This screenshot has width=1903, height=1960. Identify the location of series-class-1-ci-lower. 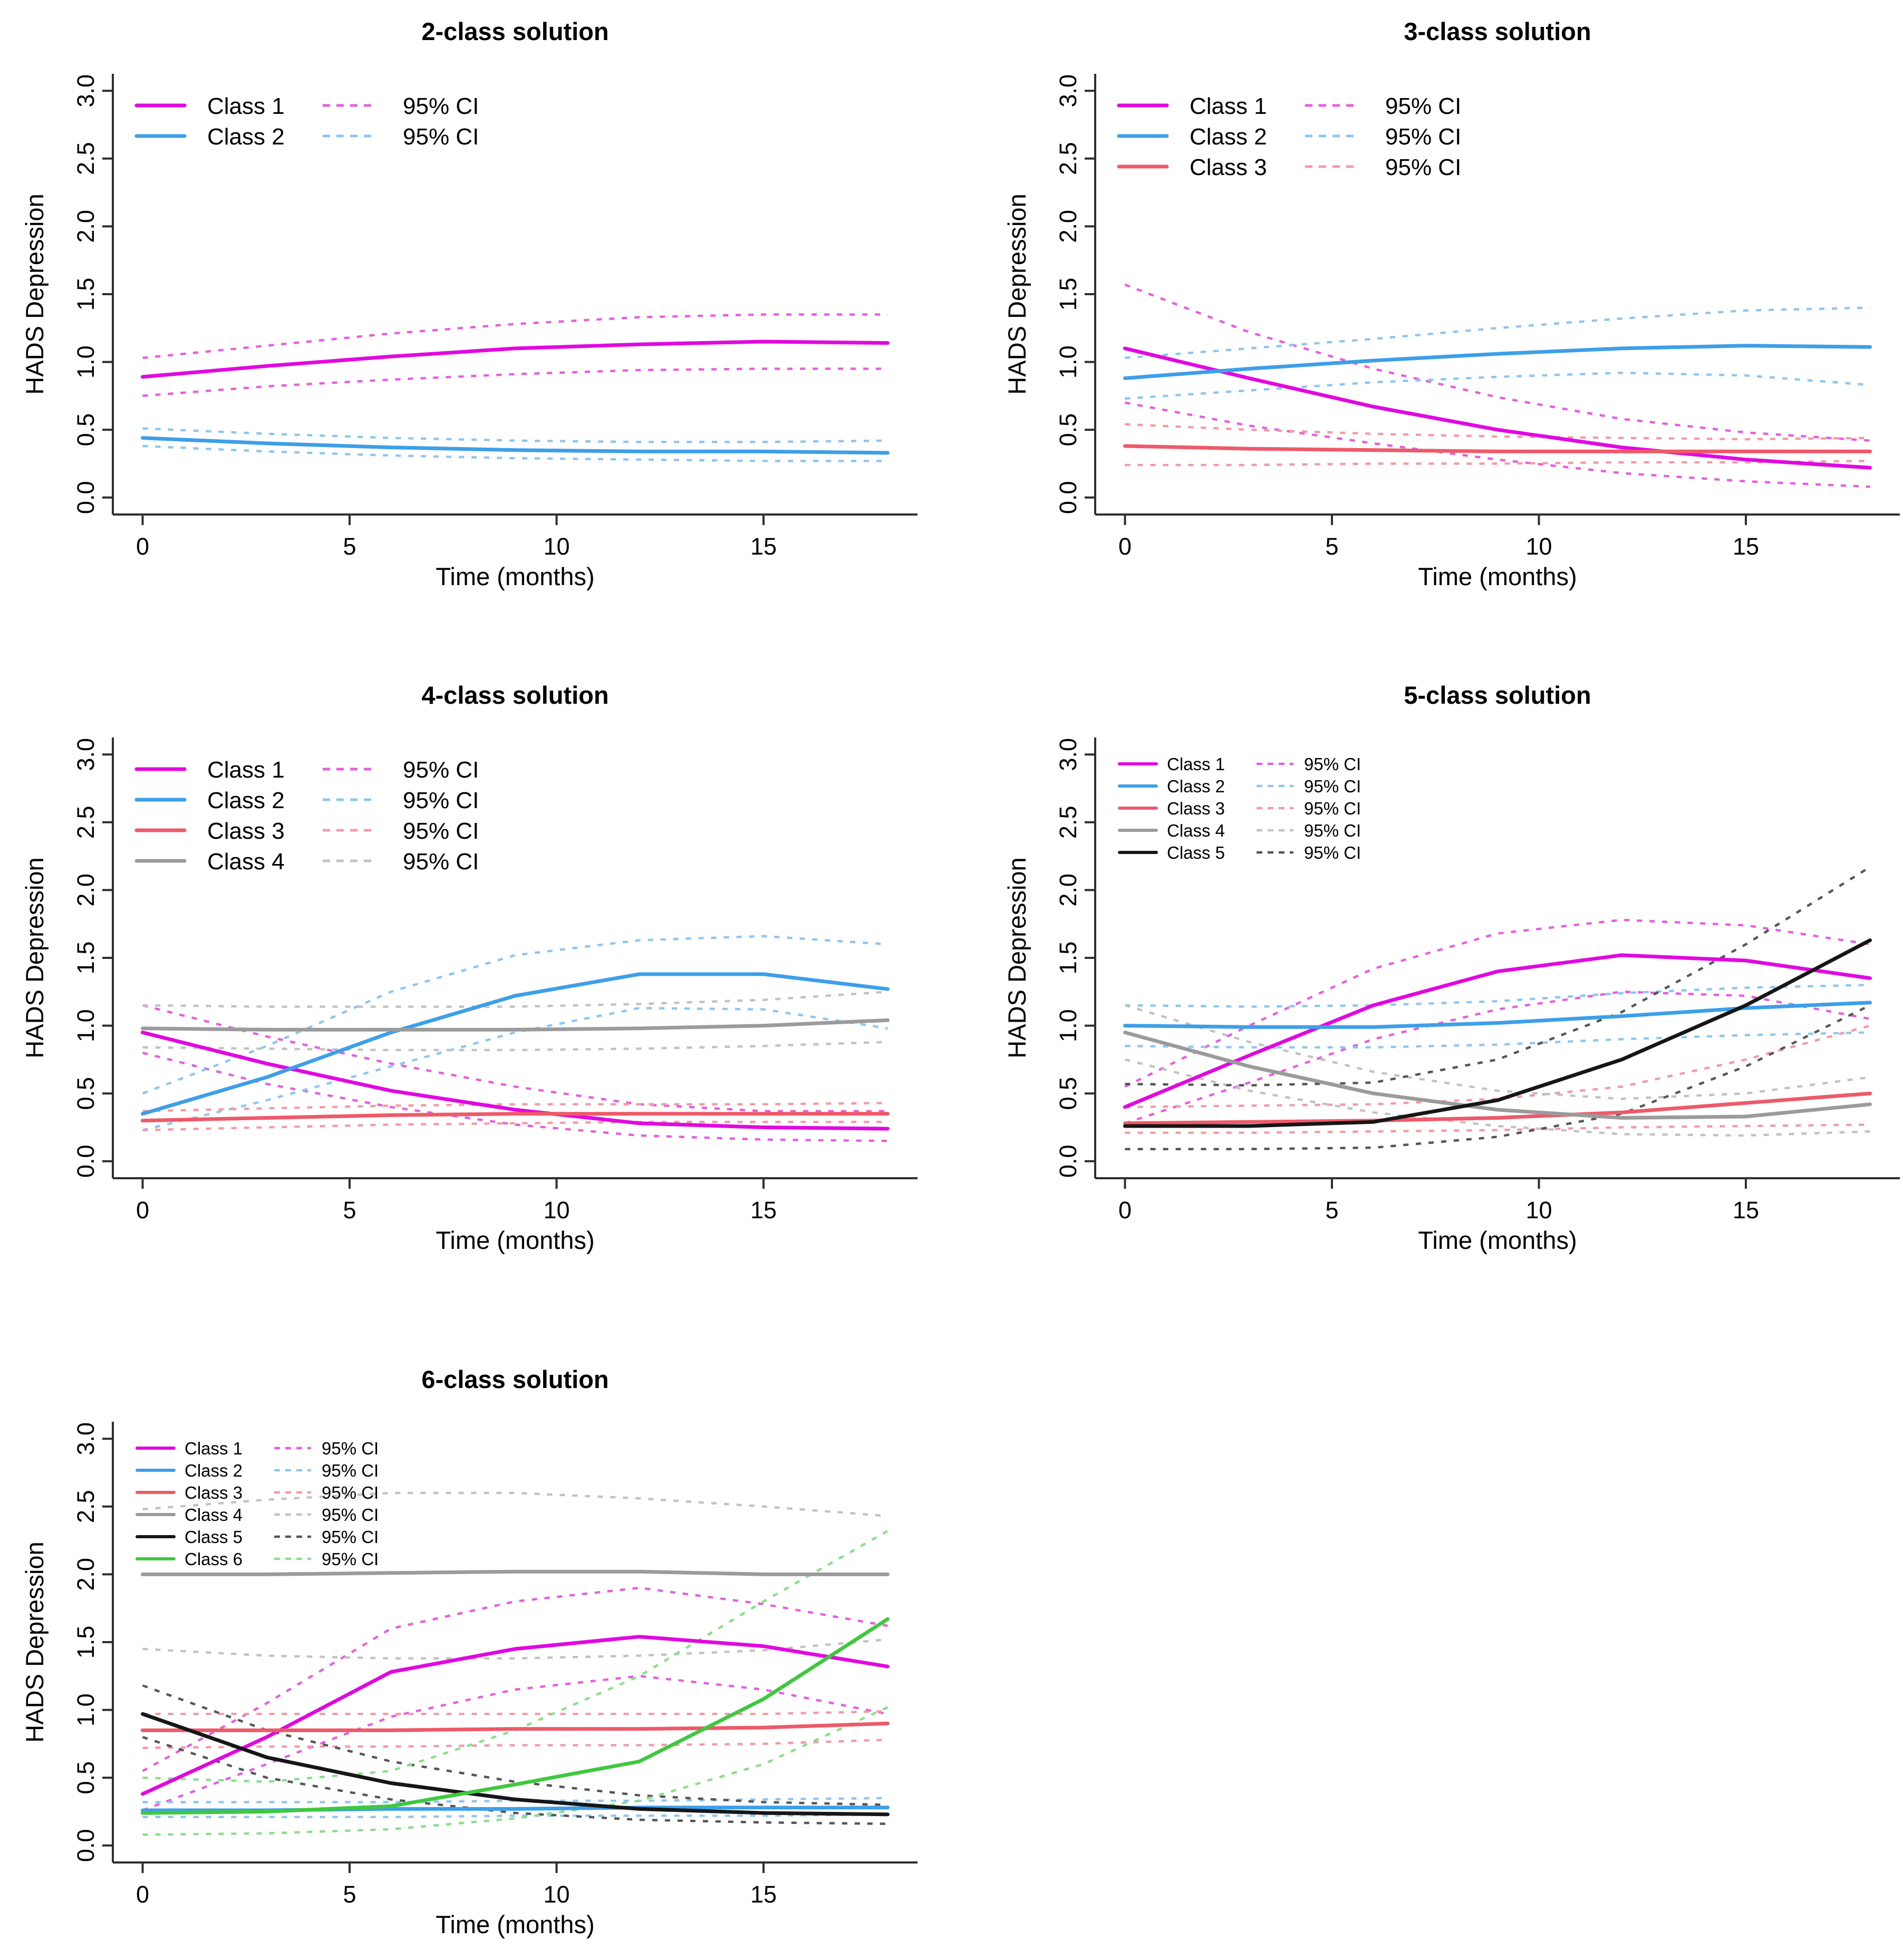
(1497, 1057).